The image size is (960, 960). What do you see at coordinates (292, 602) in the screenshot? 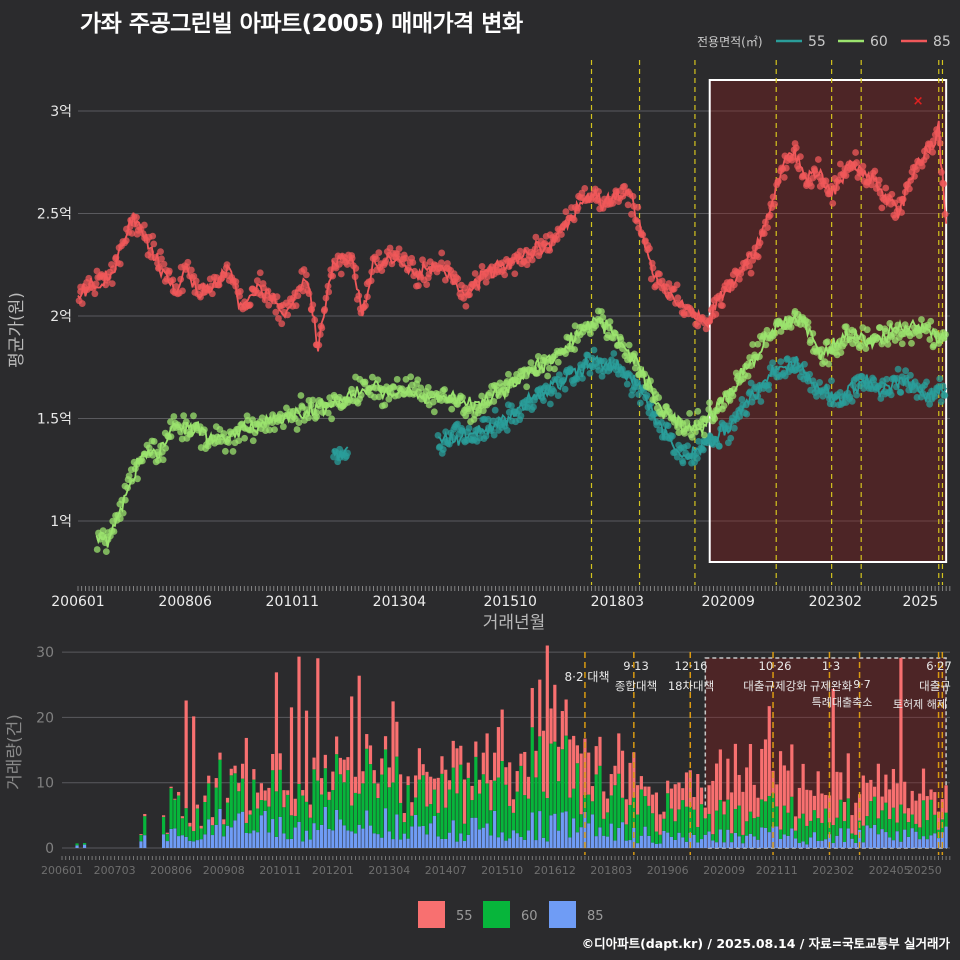
I see `price-x-tick-label: 201011` at bounding box center [292, 602].